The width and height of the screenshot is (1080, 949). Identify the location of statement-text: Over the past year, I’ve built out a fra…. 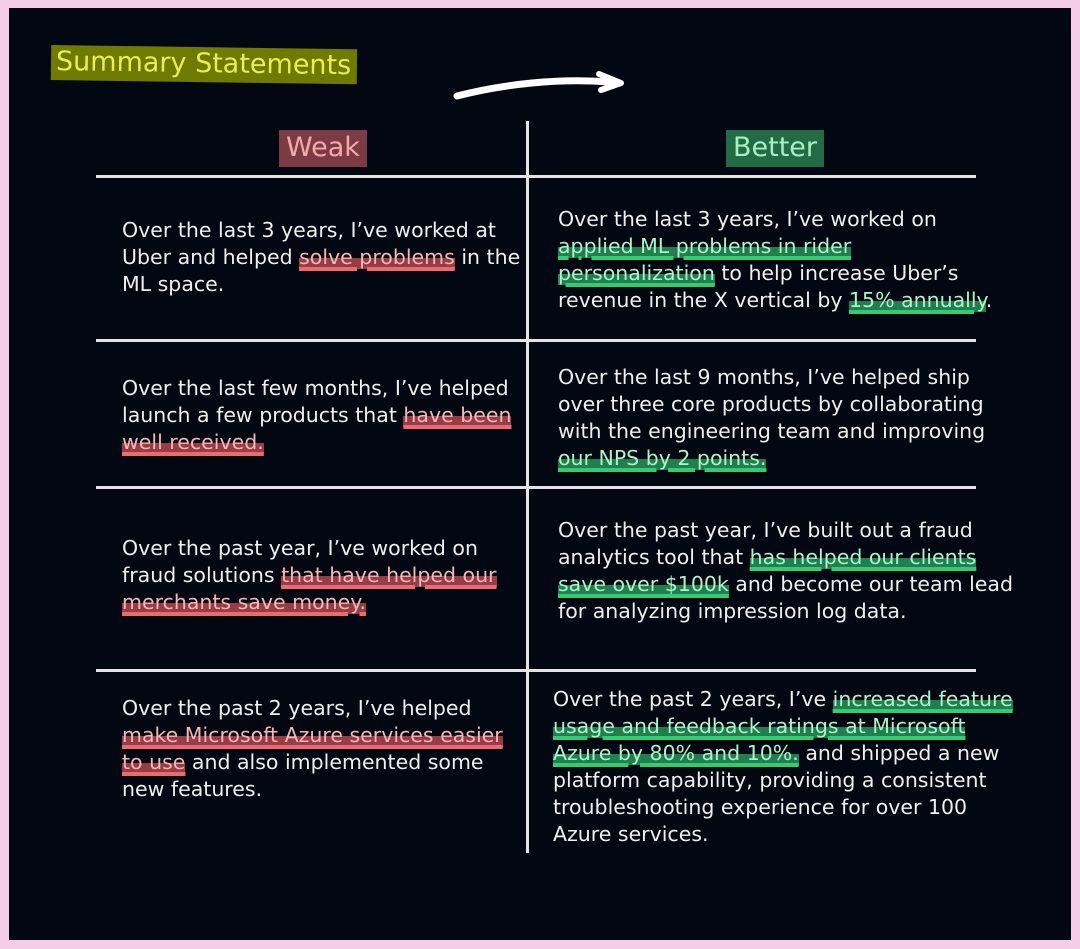
(765, 543).